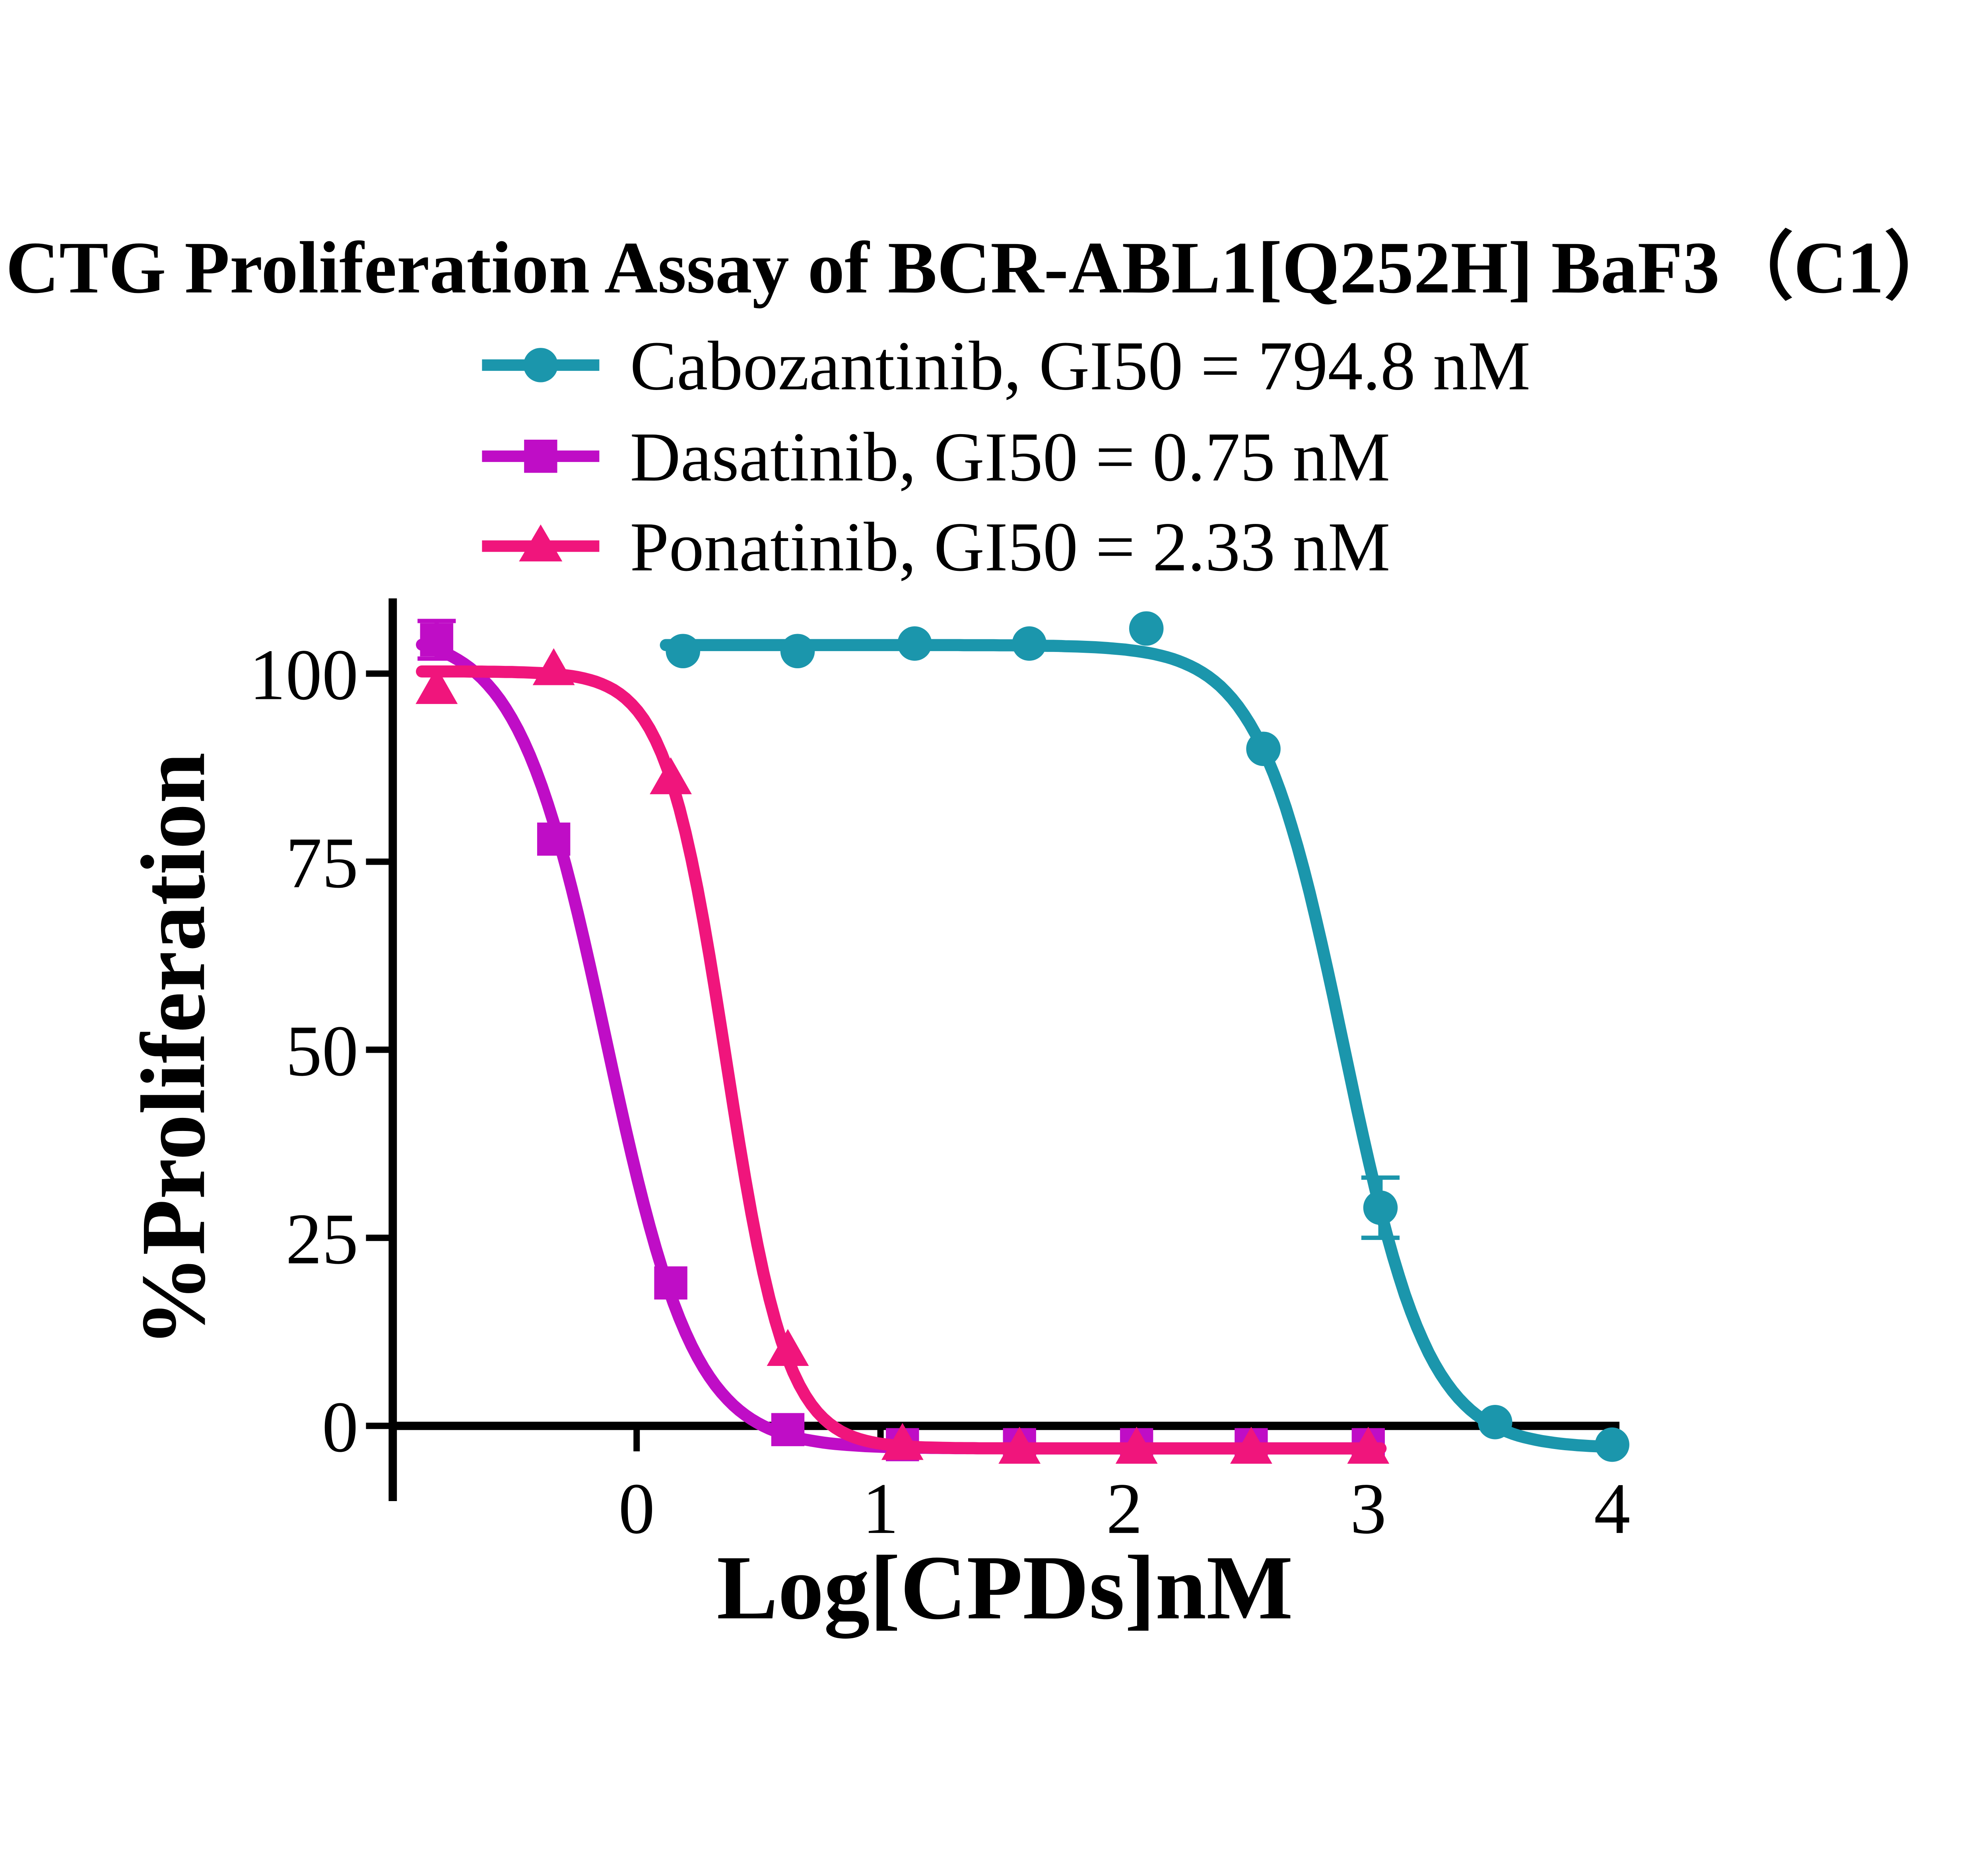  Describe the element at coordinates (1010, 547) in the screenshot. I see `legend-label-ponatinib: Ponatinib, GI50 = 2.33 nM` at that location.